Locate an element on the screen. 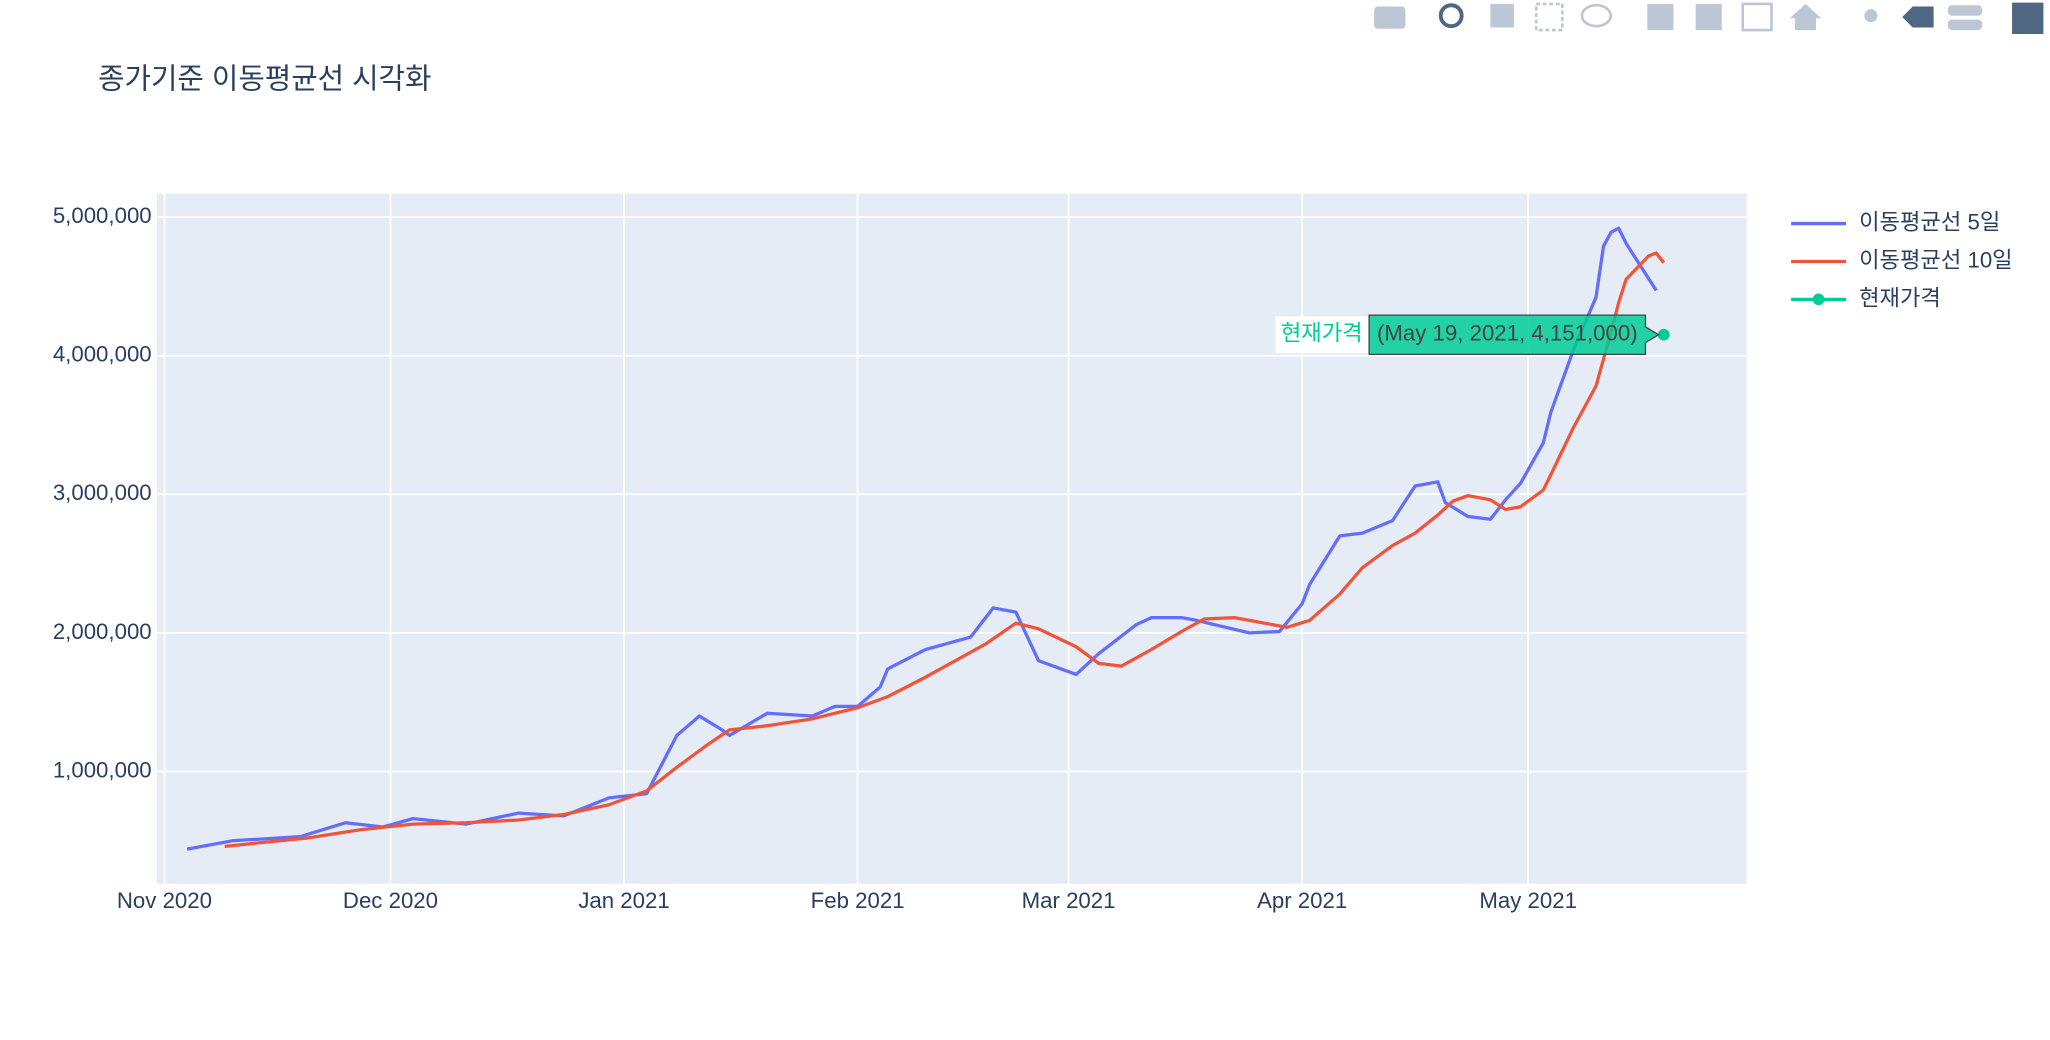 This screenshot has width=2050, height=1040. autoscale-icon is located at coordinates (1757, 17).